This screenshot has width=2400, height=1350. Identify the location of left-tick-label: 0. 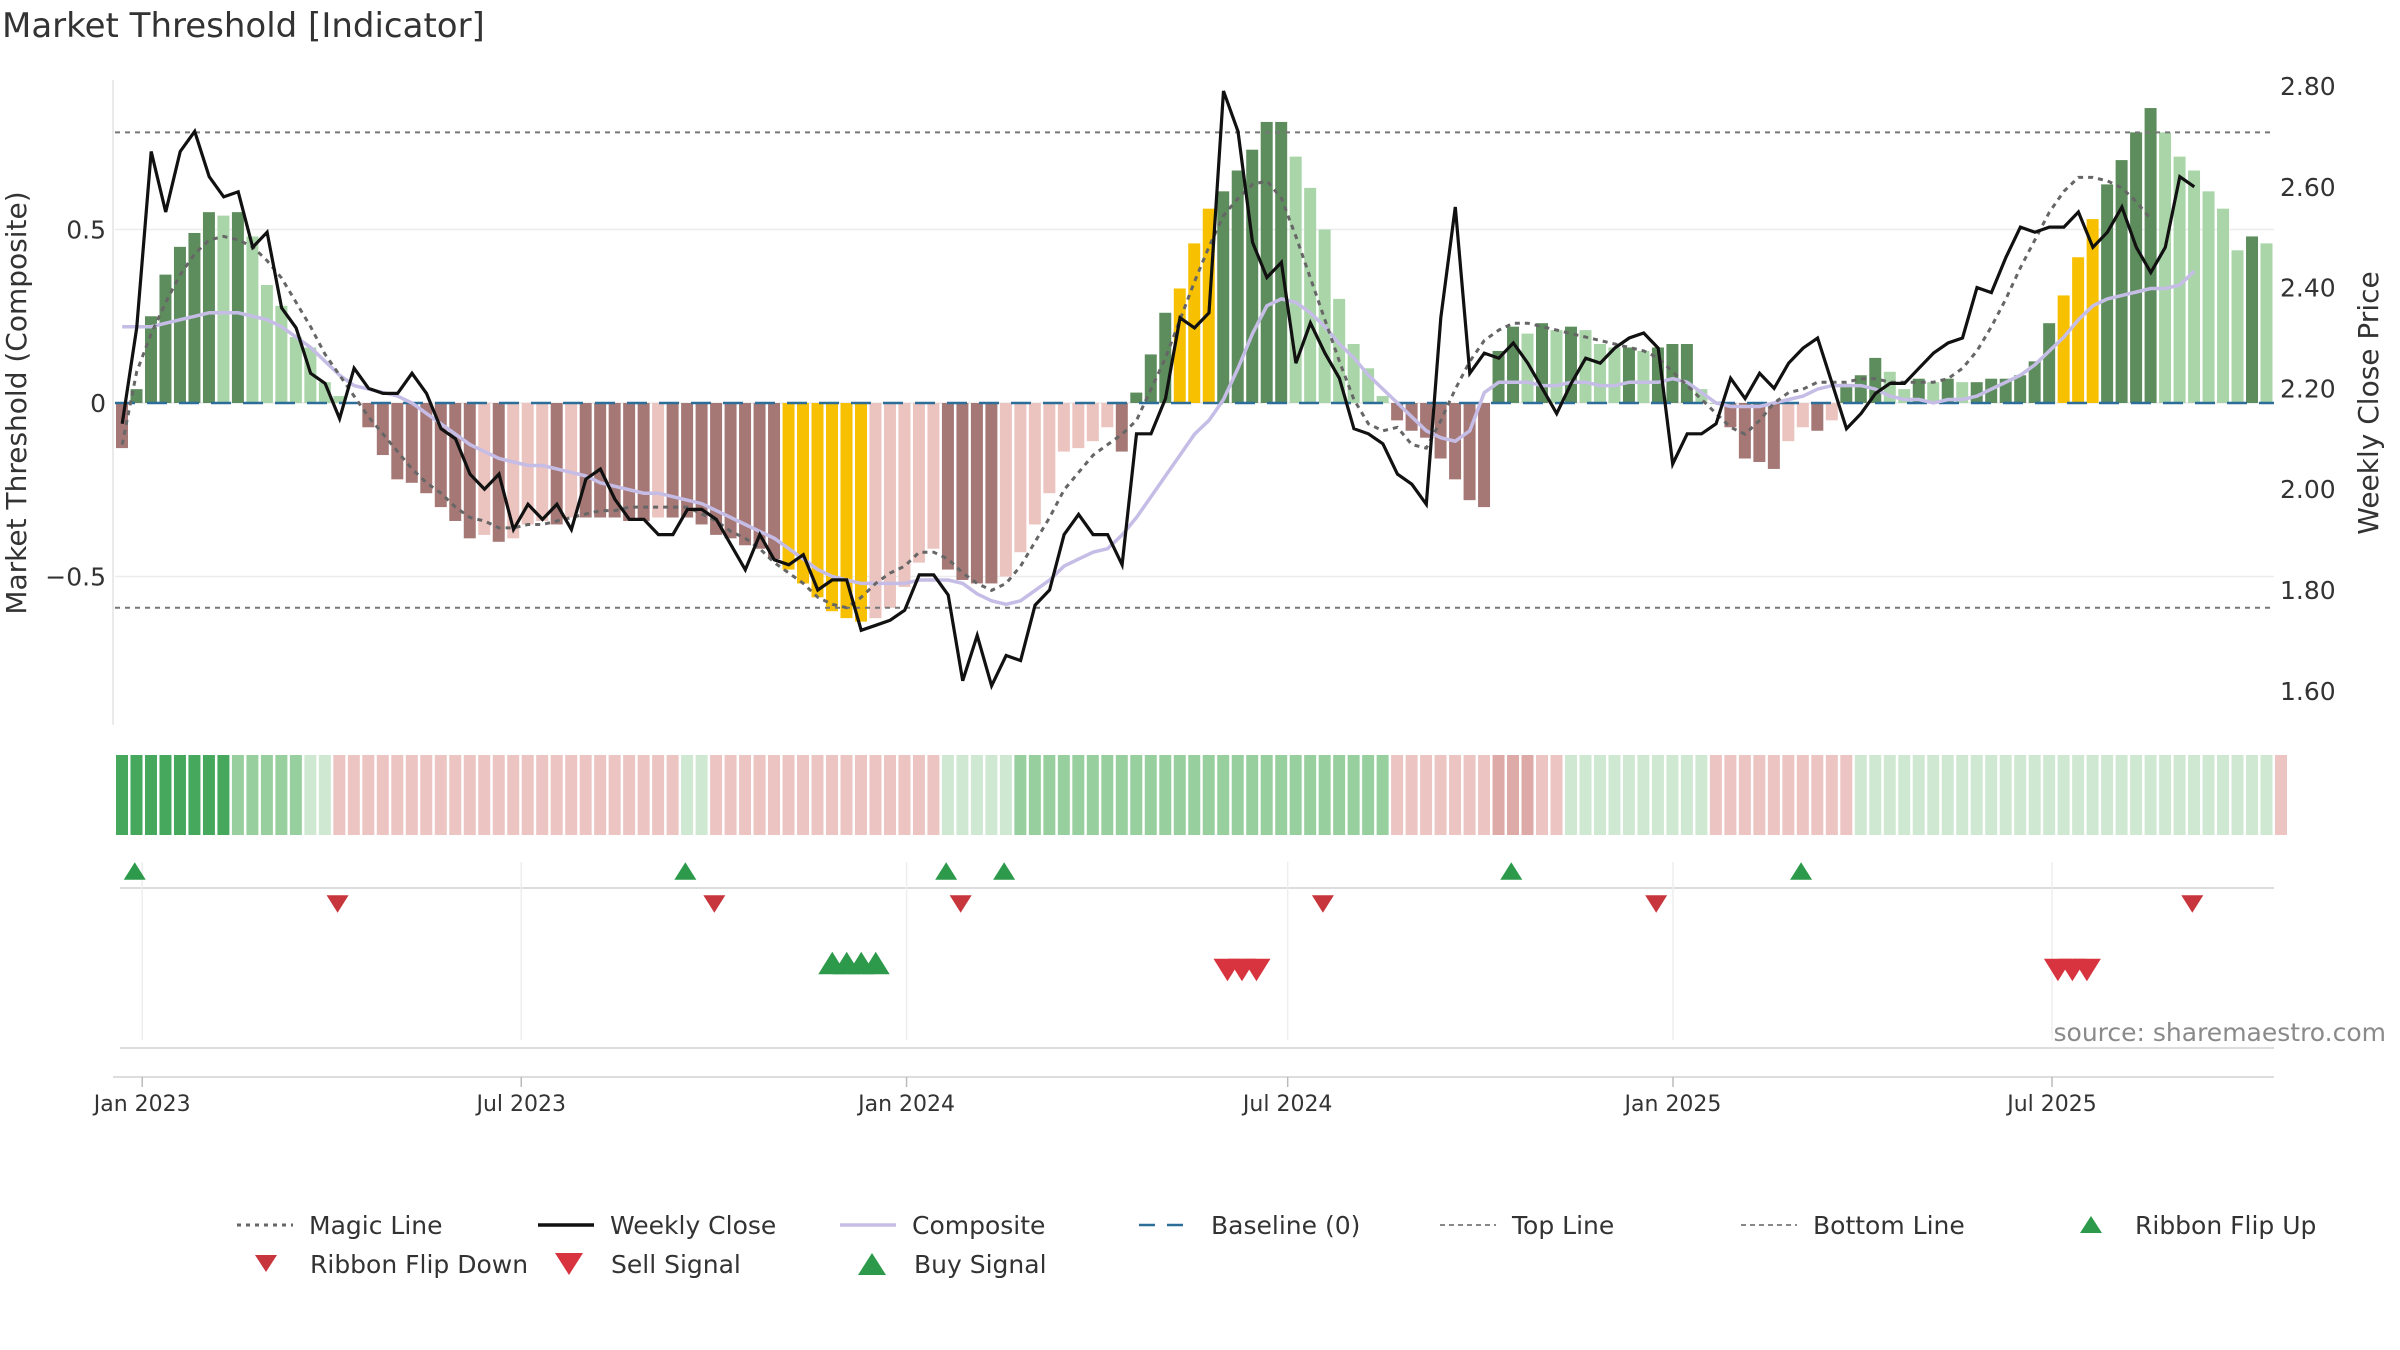
(98, 403).